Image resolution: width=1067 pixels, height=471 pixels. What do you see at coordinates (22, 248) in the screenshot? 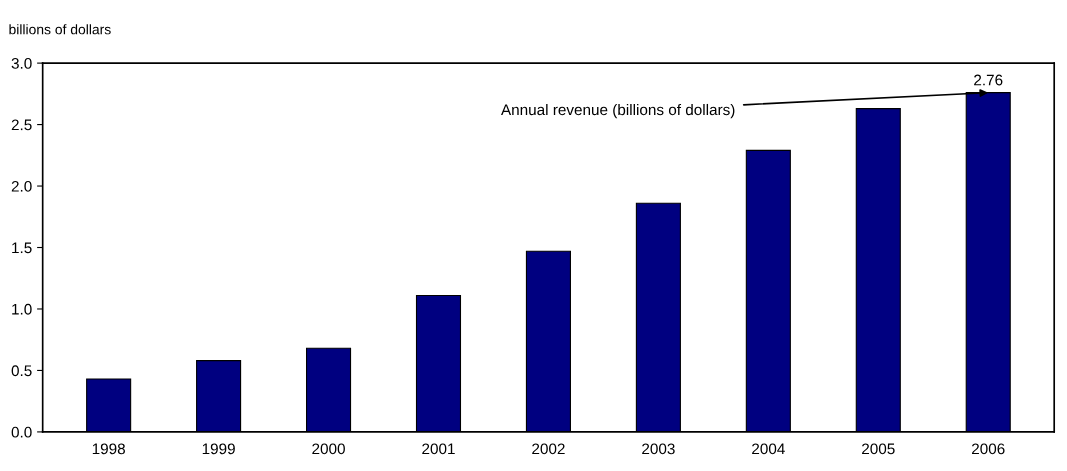
I see `y-tick-label: 1.5` at bounding box center [22, 248].